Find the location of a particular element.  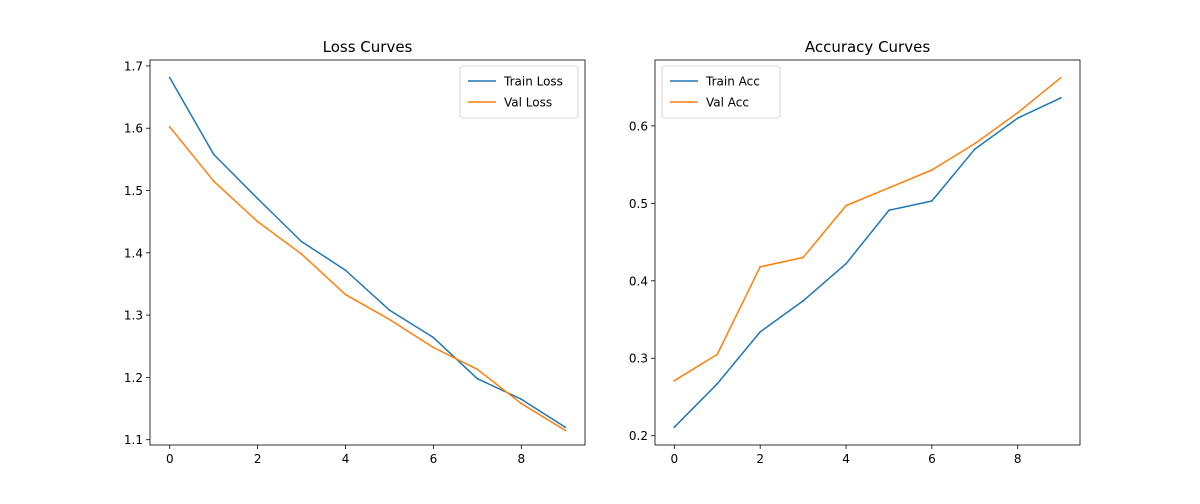

chart-0-x-tick-label: 4 is located at coordinates (346, 459).